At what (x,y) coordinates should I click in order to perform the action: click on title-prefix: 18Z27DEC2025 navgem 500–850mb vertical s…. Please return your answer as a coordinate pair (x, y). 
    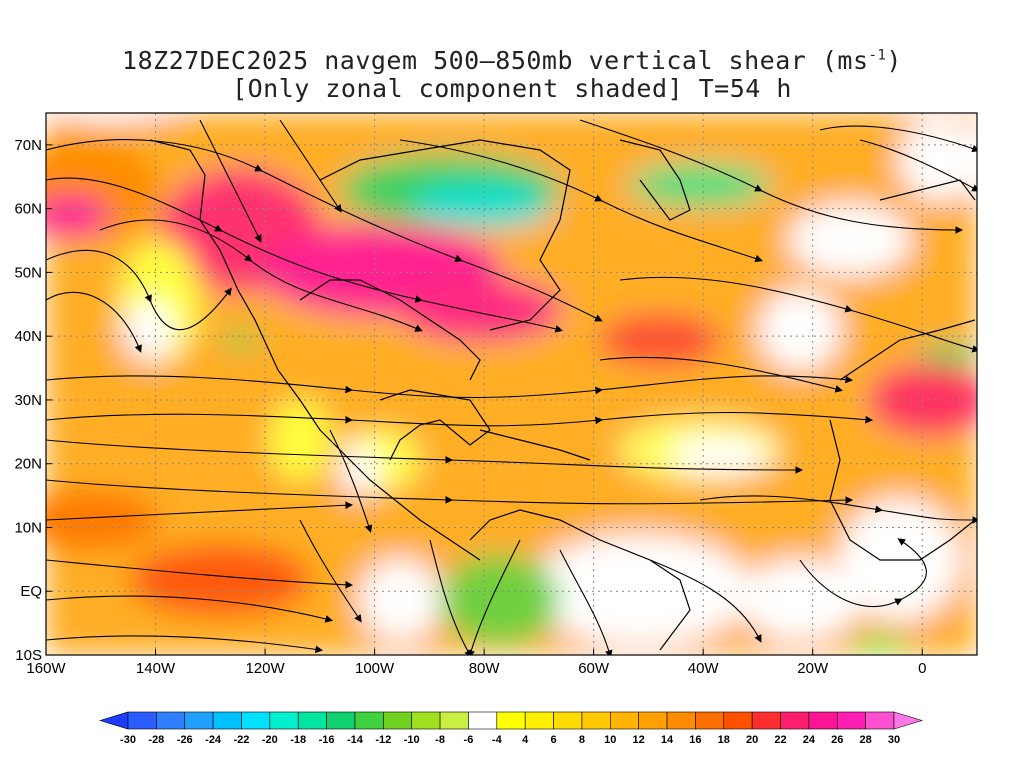
    Looking at the image, I should click on (495, 60).